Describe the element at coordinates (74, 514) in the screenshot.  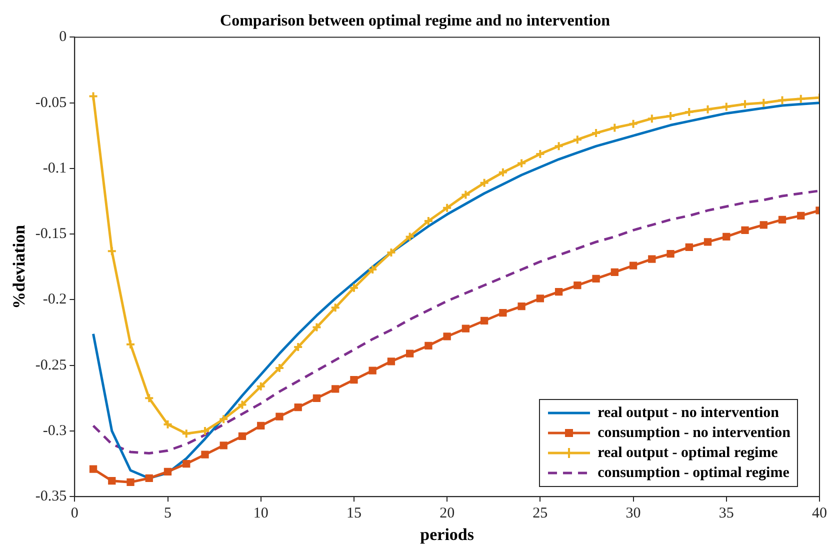
I see `x-tick-label: 0` at that location.